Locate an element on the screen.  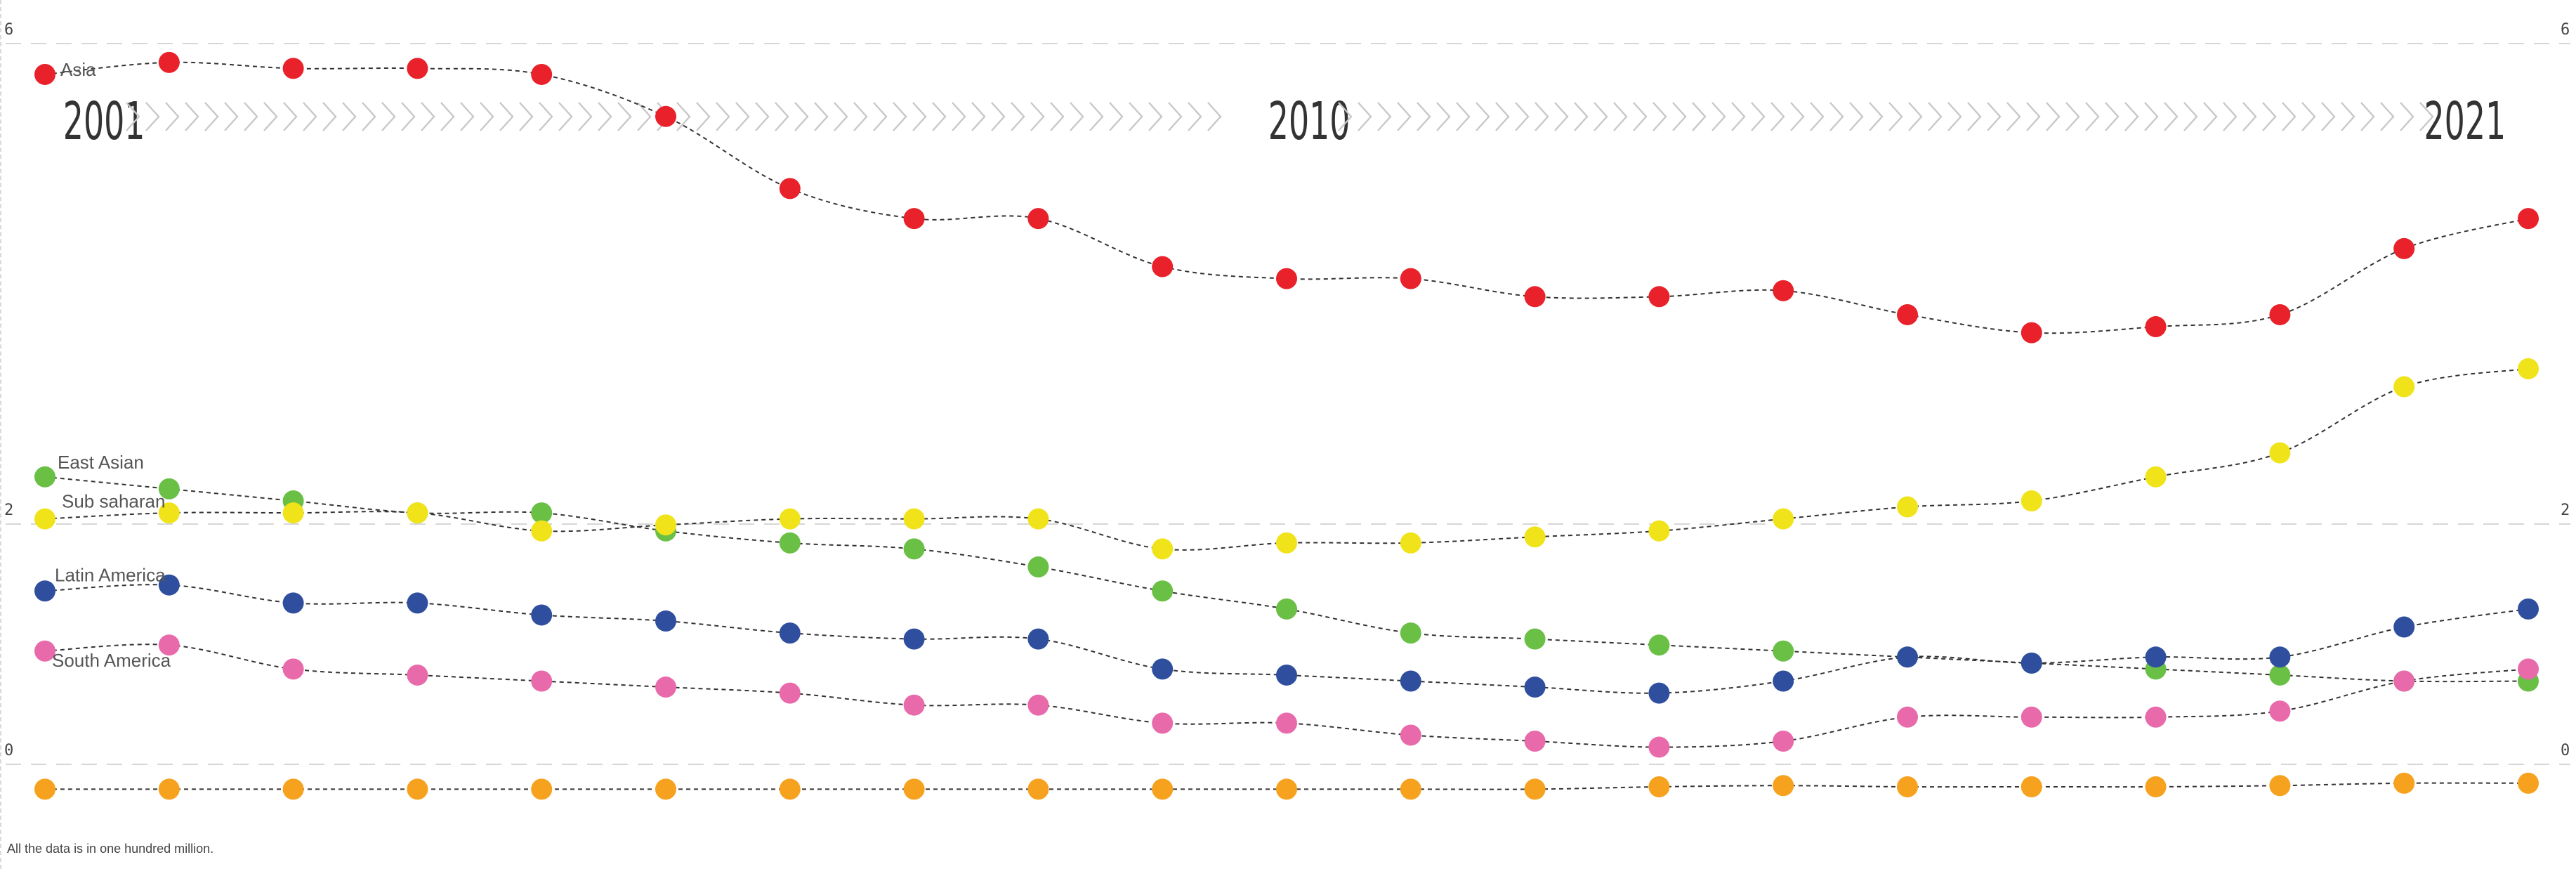
point-south-america-2021 is located at coordinates (2528, 669).